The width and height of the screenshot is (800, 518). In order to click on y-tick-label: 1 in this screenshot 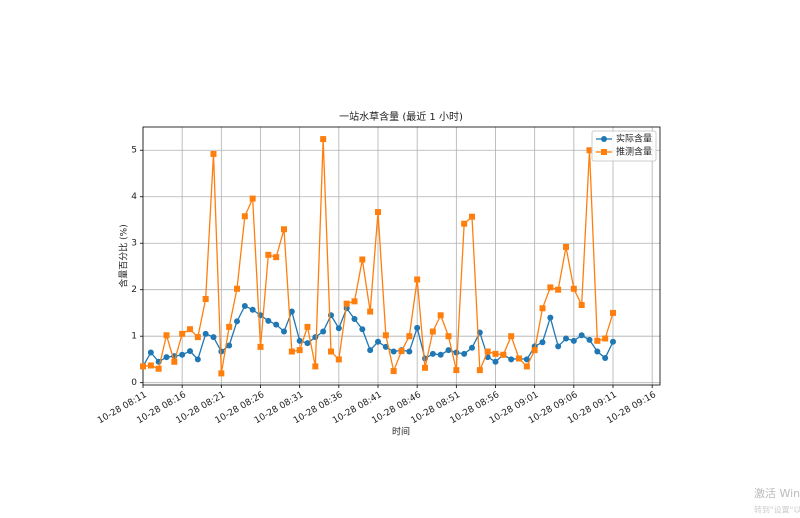, I will do `click(134, 337)`.